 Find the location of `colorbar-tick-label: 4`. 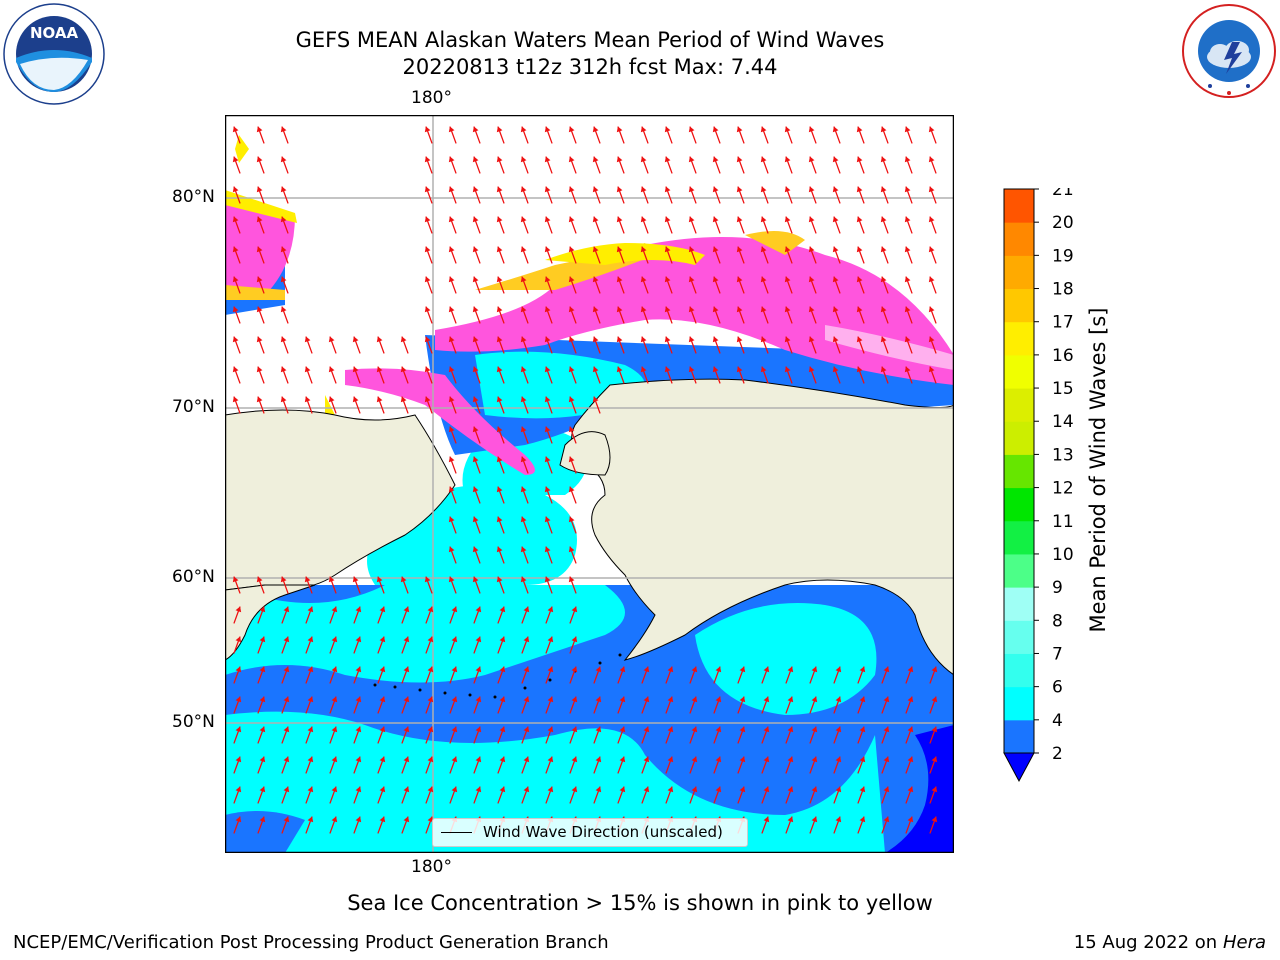

colorbar-tick-label: 4 is located at coordinates (1057, 721).